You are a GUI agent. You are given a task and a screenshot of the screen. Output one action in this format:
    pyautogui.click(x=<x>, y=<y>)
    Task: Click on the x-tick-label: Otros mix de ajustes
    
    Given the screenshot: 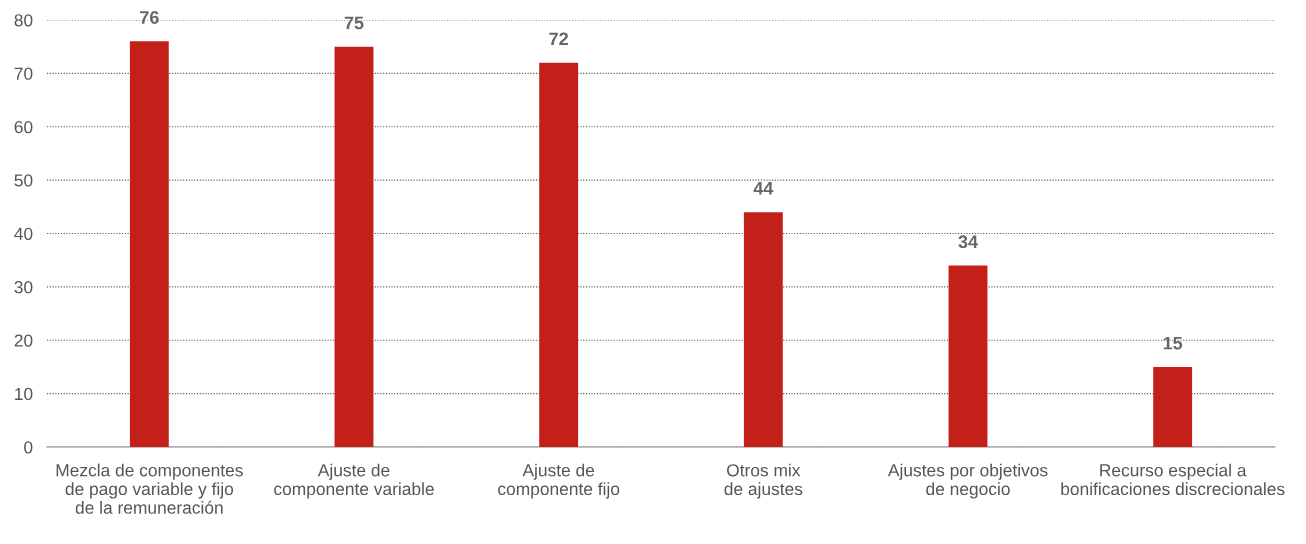 What is the action you would take?
    pyautogui.click(x=763, y=481)
    